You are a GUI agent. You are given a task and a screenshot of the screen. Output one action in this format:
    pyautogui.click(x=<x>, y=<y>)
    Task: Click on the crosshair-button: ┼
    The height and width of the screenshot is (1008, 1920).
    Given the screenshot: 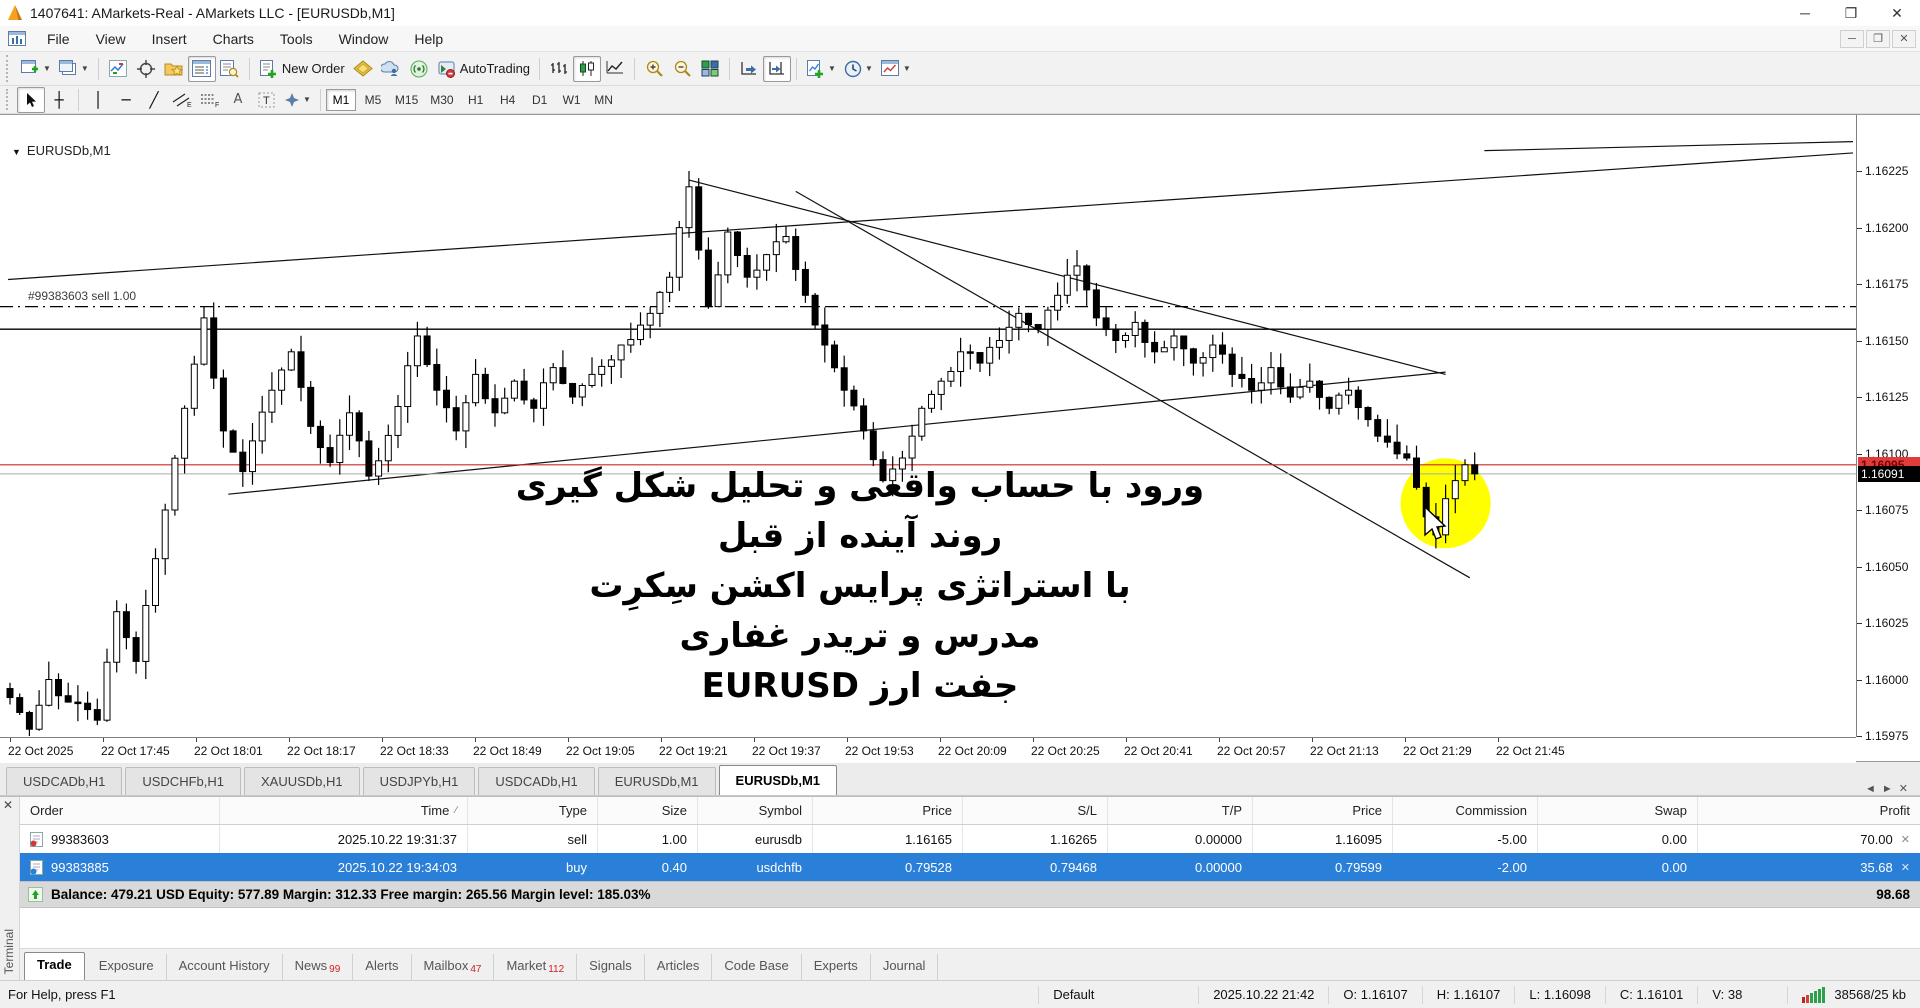 What is the action you would take?
    pyautogui.click(x=59, y=99)
    